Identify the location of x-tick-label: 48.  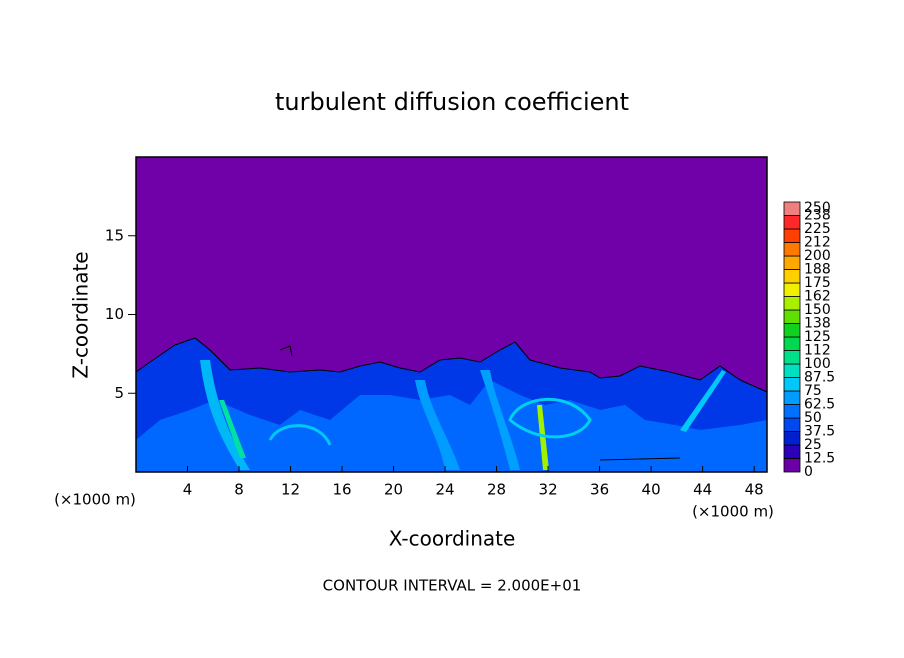
(754, 490).